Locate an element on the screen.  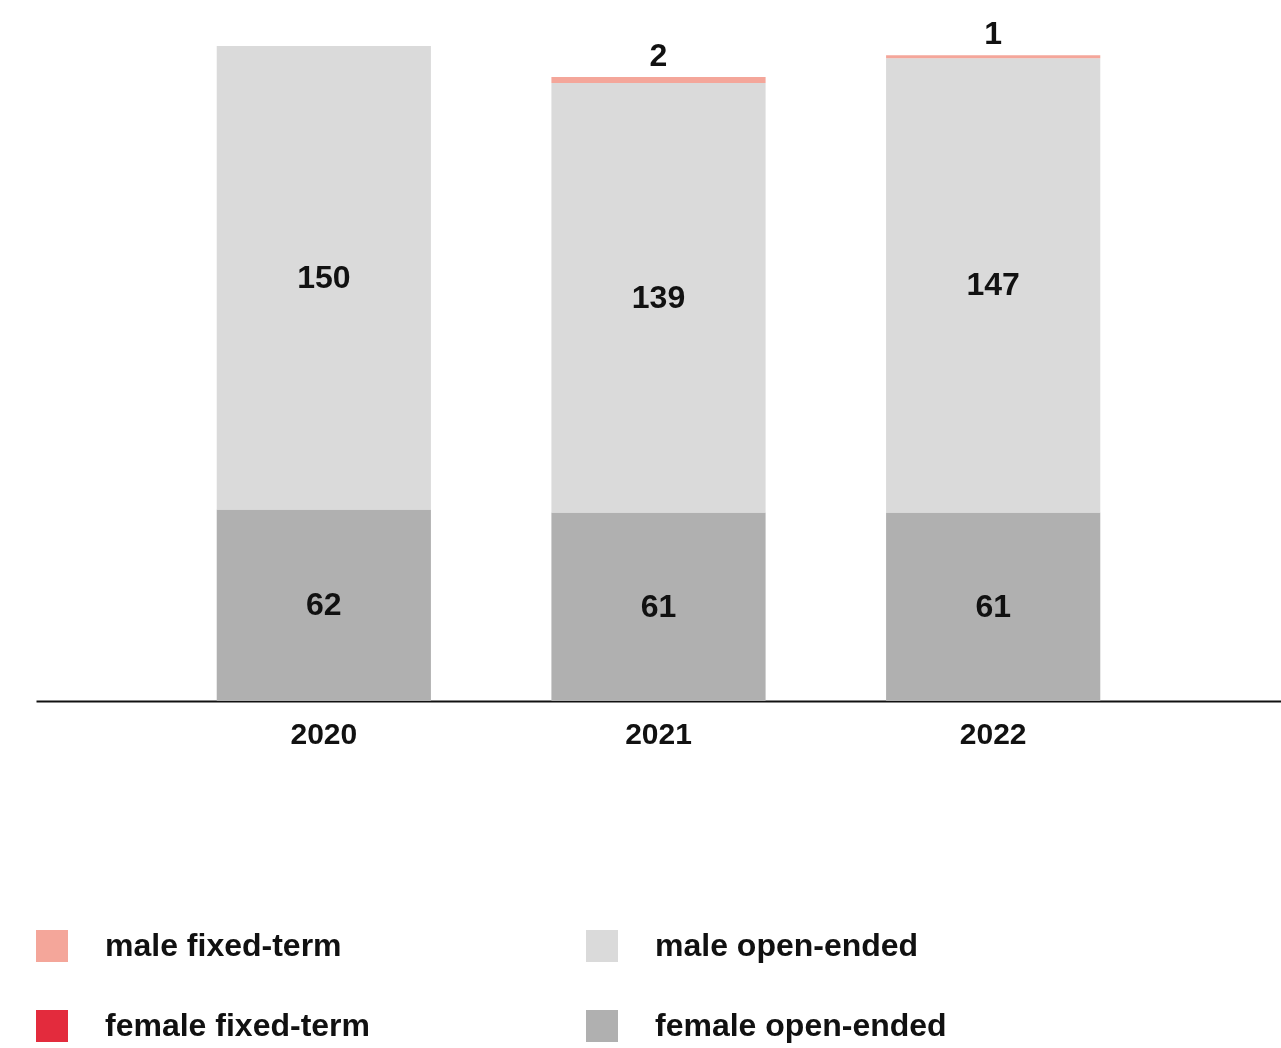
data-label: 147 is located at coordinates (993, 284).